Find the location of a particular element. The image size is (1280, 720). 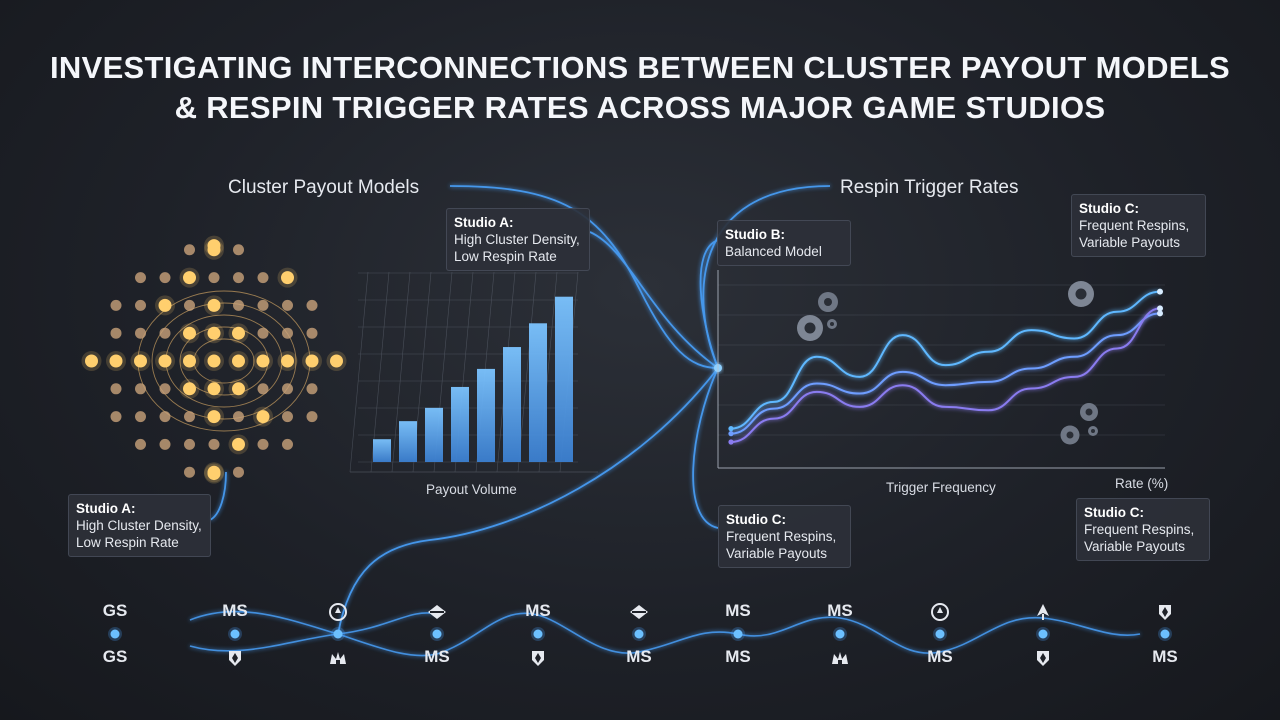

crown-icon is located at coordinates (338, 658).